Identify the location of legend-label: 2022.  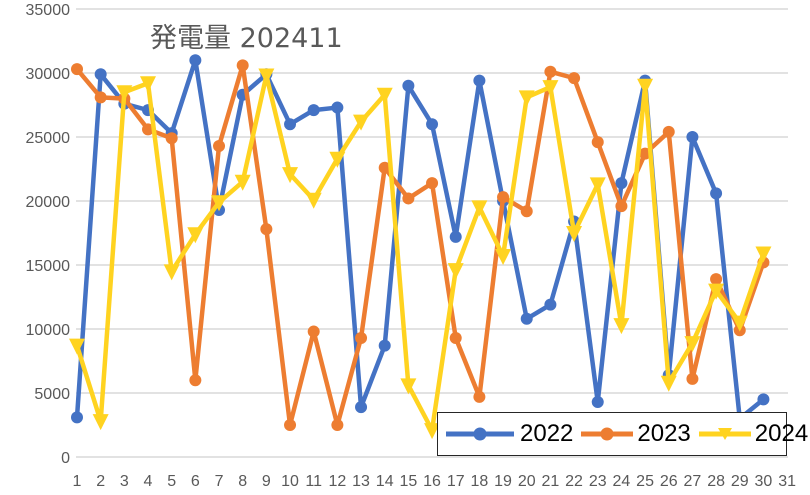
(547, 433).